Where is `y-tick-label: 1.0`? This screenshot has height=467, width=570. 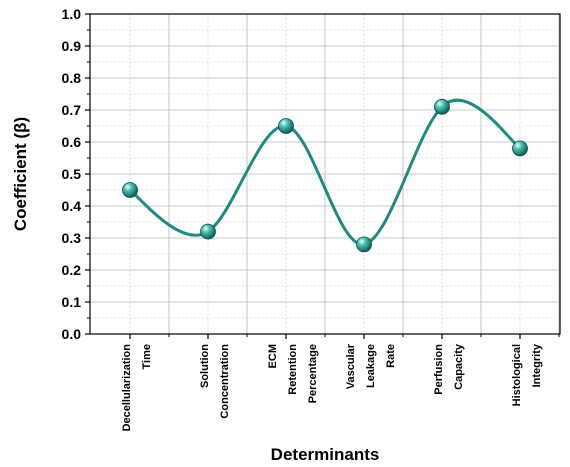
y-tick-label: 1.0 is located at coordinates (72, 14).